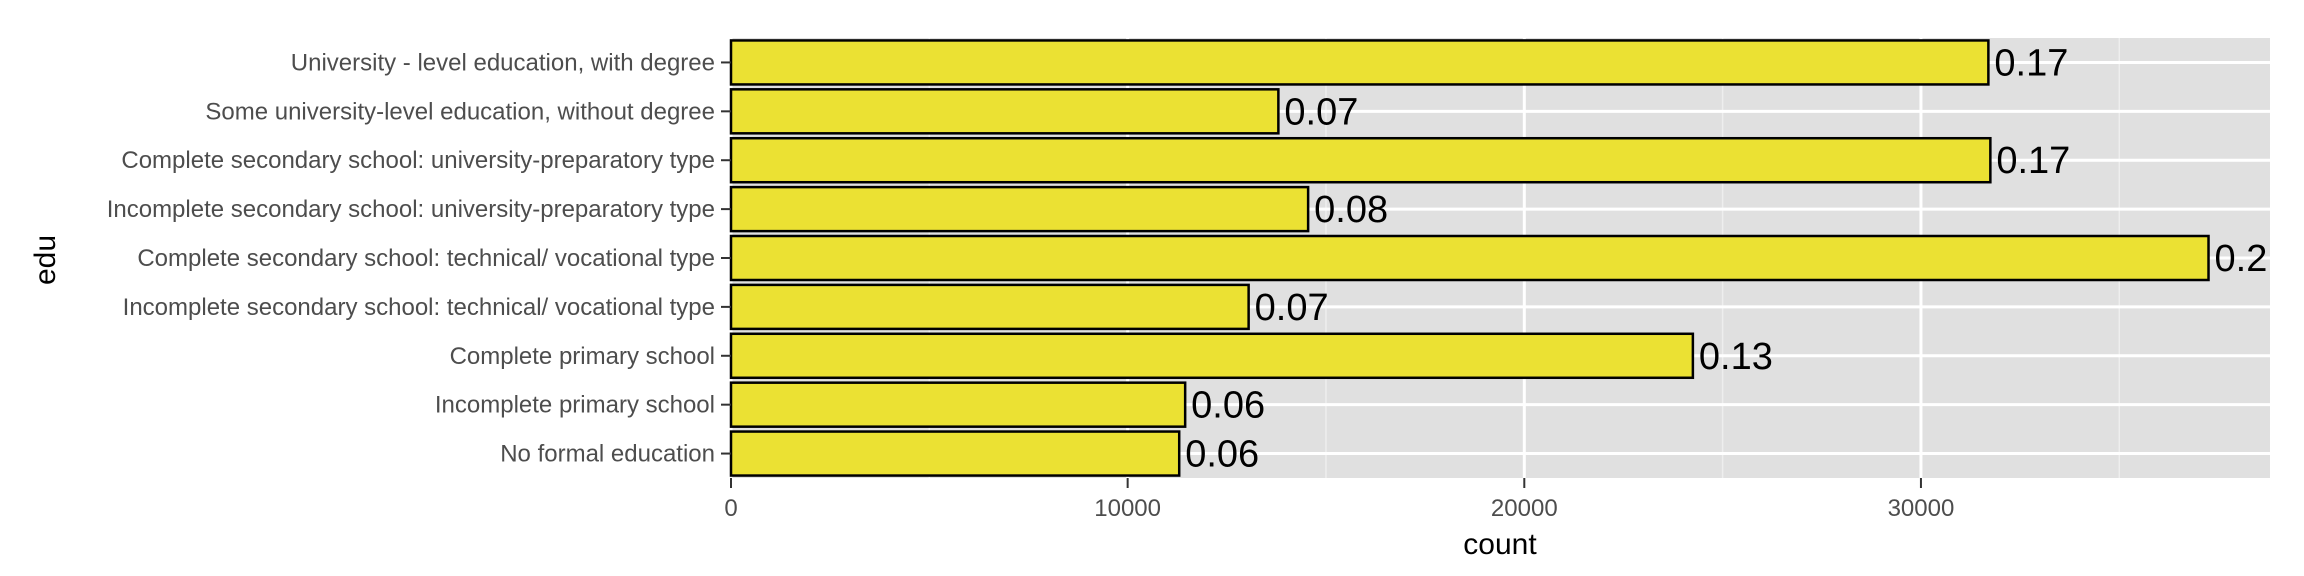 The image size is (2304, 576). I want to click on x-tick-label: 10000, so click(1127, 508).